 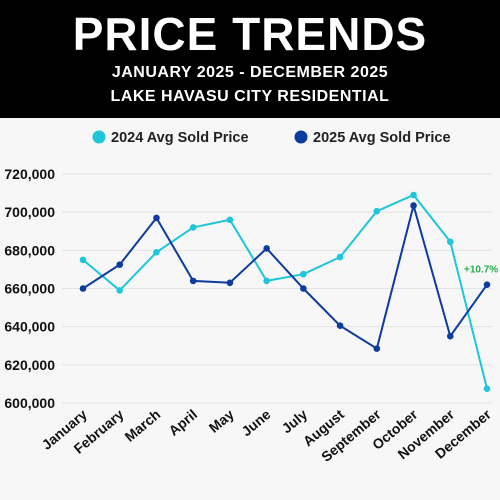 What do you see at coordinates (143, 425) in the screenshot?
I see `x-tick-label: March` at bounding box center [143, 425].